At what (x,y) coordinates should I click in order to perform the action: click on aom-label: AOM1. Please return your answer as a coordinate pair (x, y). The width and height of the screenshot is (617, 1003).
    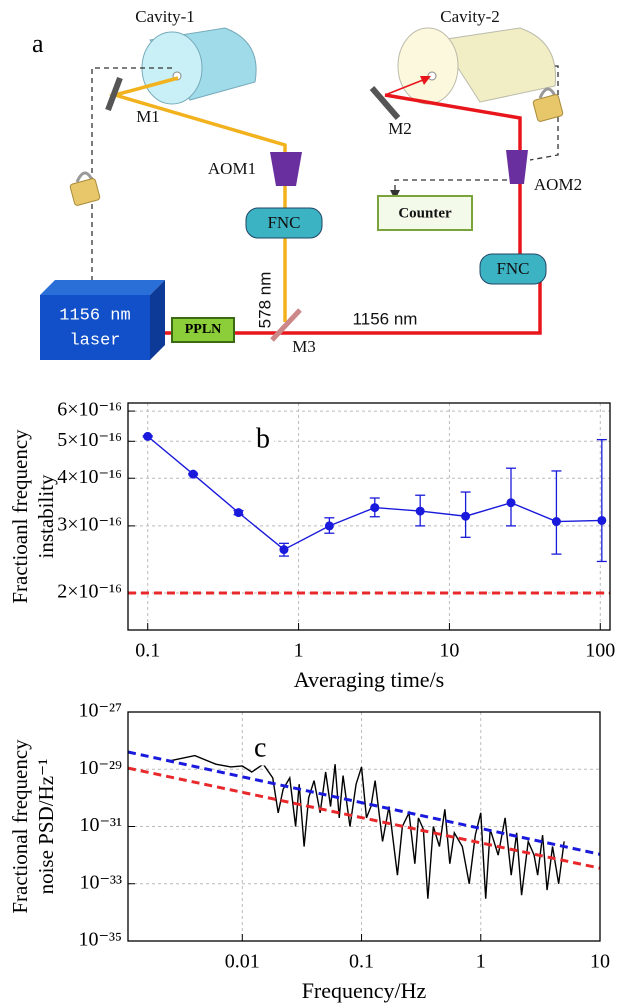
    Looking at the image, I should click on (232, 168).